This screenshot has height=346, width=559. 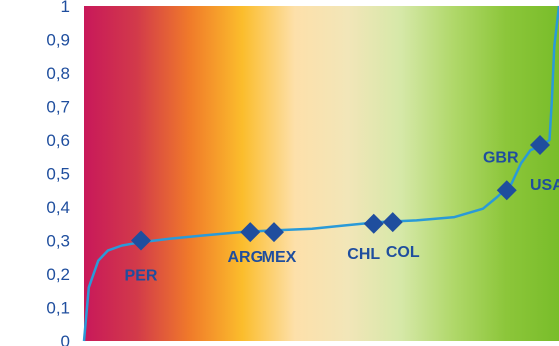 I want to click on label-chl: CHL, so click(x=363, y=254).